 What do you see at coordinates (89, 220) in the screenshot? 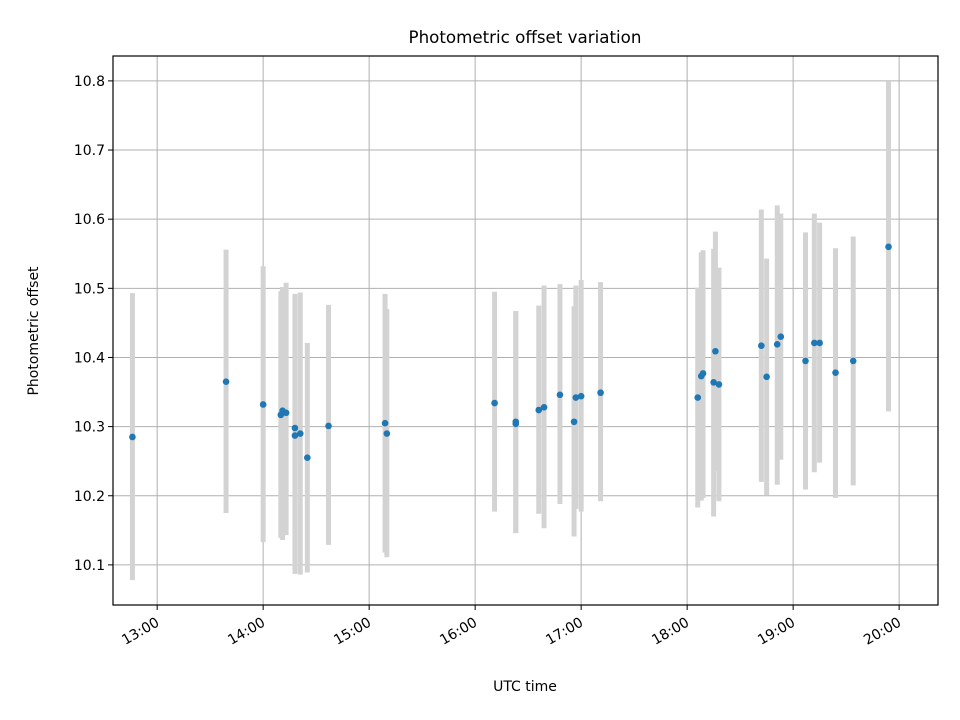
I see `y-tick-label: 10.6` at bounding box center [89, 220].